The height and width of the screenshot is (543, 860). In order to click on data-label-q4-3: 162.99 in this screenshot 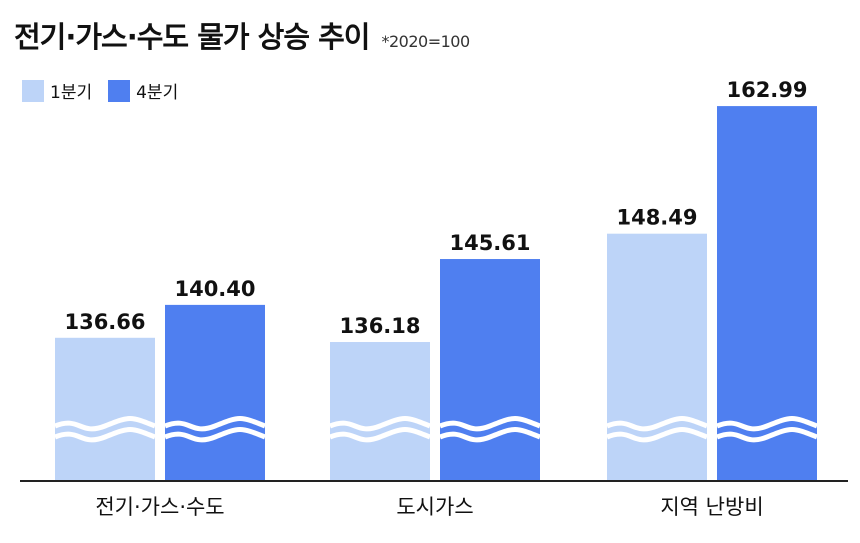, I will do `click(766, 90)`.